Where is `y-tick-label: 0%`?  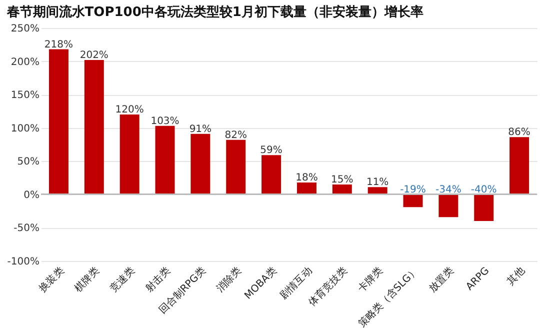
y-tick-label: 0% is located at coordinates (32, 195).